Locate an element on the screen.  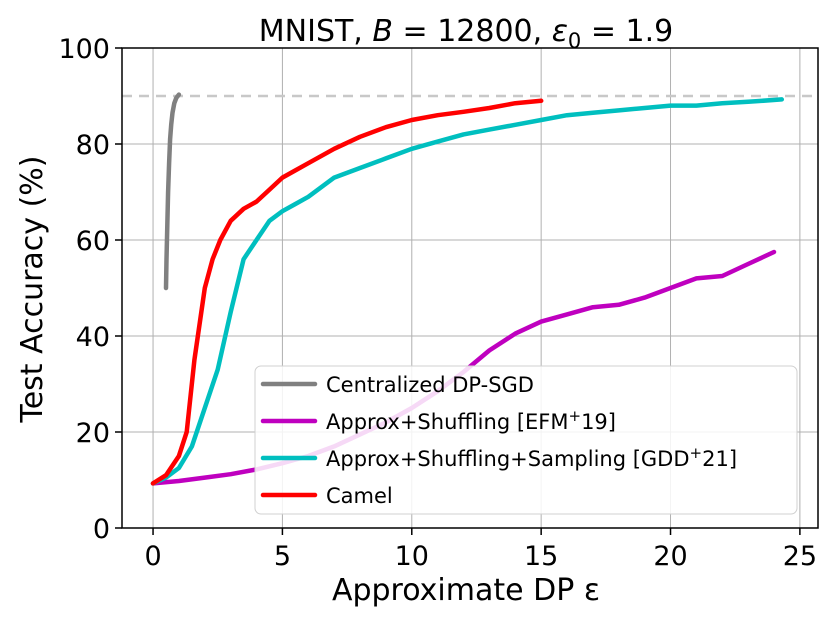
y-axis-label: Test Accuracy (%) is located at coordinates (32, 289).